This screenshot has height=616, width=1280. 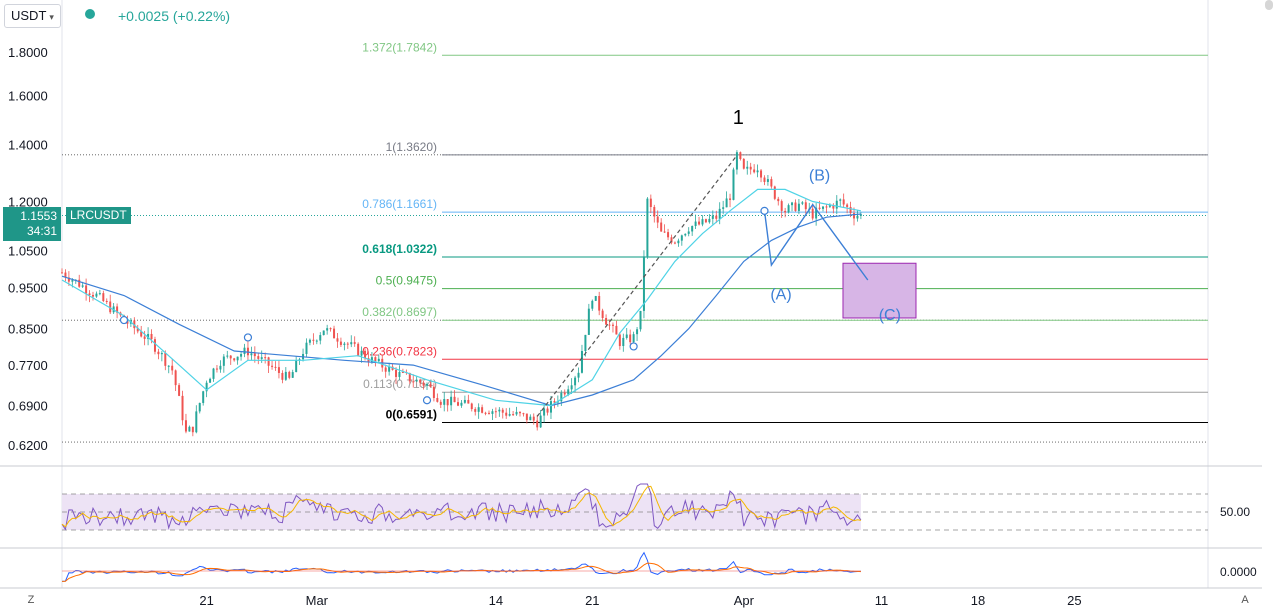 What do you see at coordinates (28, 95) in the screenshot?
I see `y-tick-label: 1.6000` at bounding box center [28, 95].